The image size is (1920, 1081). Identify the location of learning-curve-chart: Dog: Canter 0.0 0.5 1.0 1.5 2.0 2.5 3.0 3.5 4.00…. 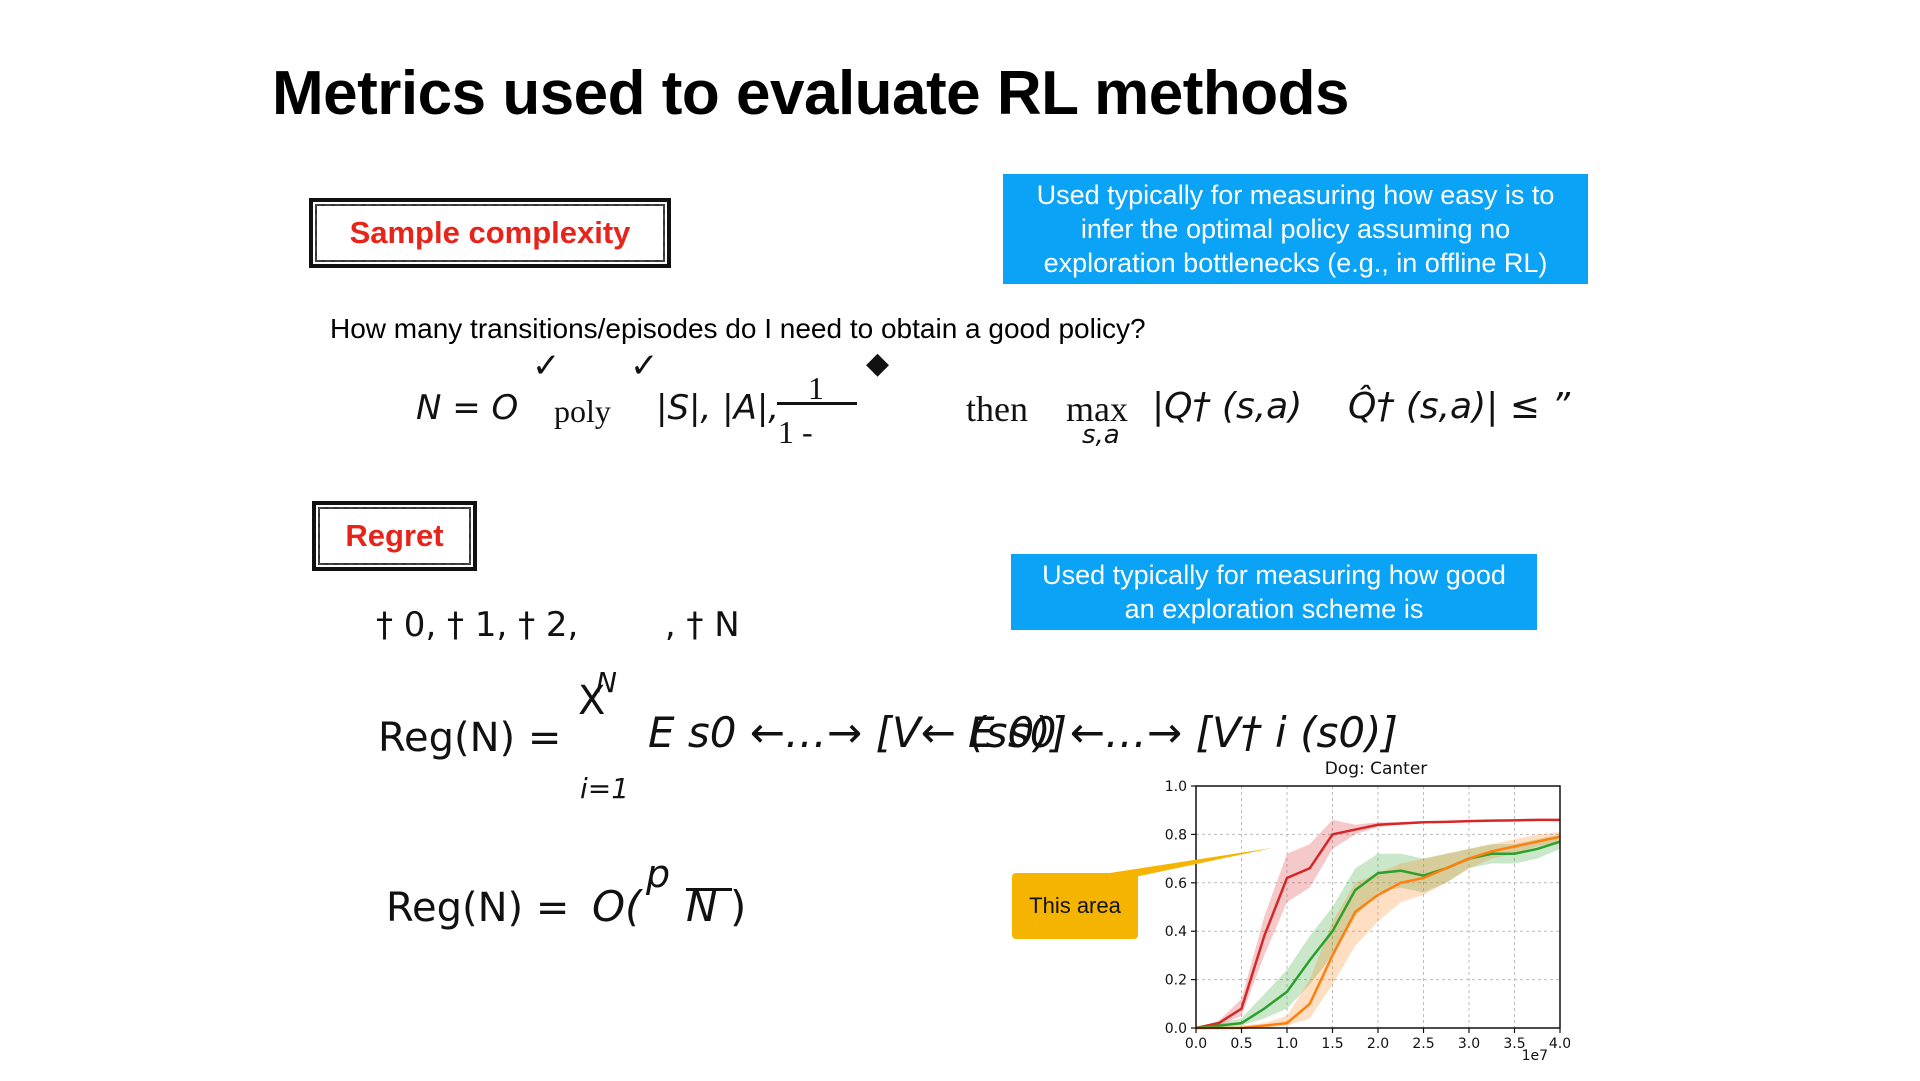
(1367, 911).